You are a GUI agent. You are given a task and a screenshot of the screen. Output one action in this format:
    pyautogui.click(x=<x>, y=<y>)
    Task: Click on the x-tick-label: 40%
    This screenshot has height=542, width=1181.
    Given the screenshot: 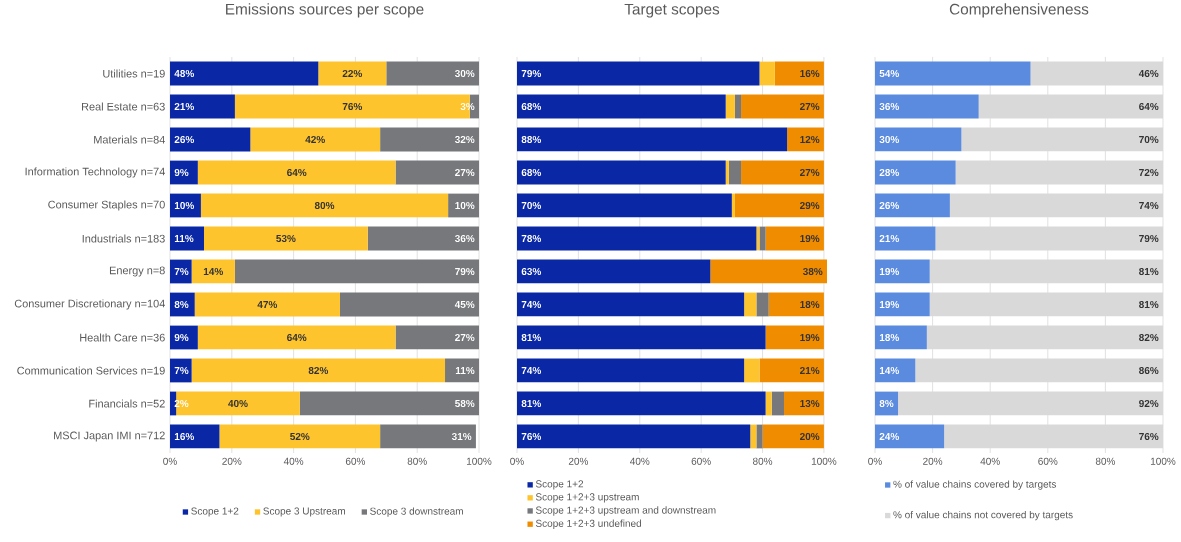 What is the action you would take?
    pyautogui.click(x=640, y=461)
    